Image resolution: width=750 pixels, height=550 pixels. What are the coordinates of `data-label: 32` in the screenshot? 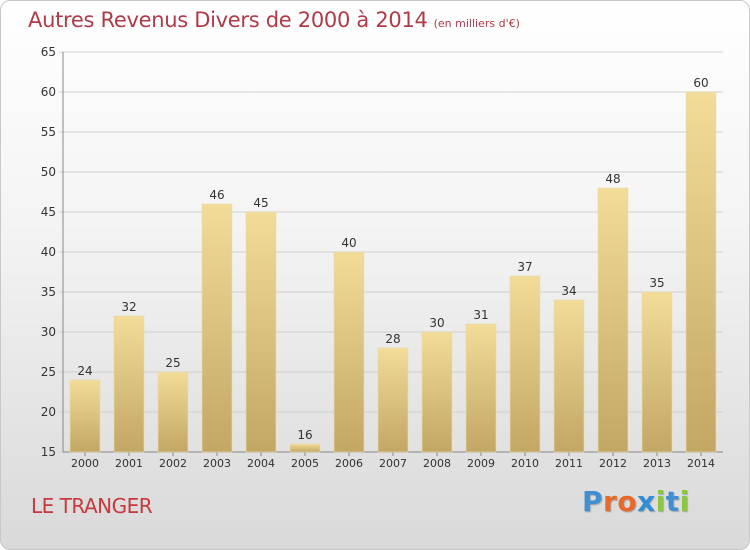 It's located at (128, 307).